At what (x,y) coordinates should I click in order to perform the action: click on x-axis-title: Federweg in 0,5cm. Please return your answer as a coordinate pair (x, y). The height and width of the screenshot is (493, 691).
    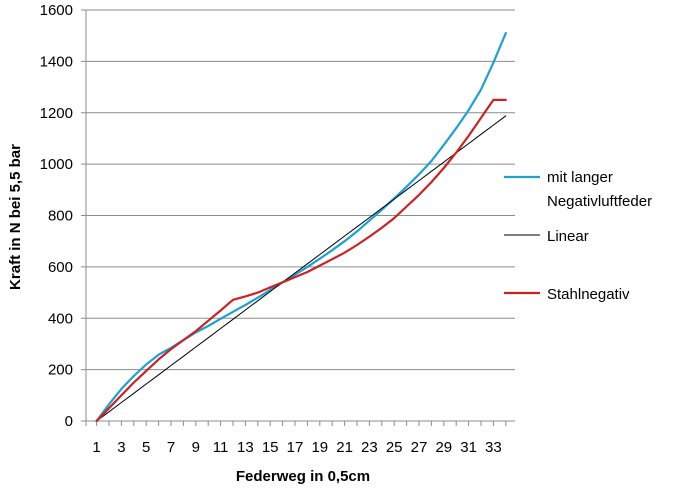
    Looking at the image, I should click on (303, 476).